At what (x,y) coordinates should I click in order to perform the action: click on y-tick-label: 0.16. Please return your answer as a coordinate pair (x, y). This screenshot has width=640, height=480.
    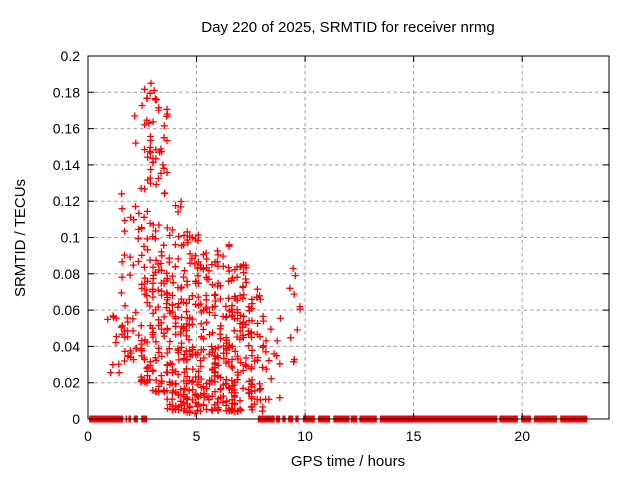
    Looking at the image, I should click on (66, 129).